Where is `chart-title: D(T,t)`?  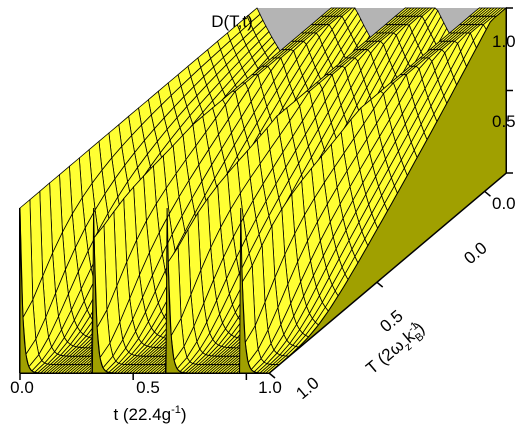 chart-title: D(T,t) is located at coordinates (232, 21).